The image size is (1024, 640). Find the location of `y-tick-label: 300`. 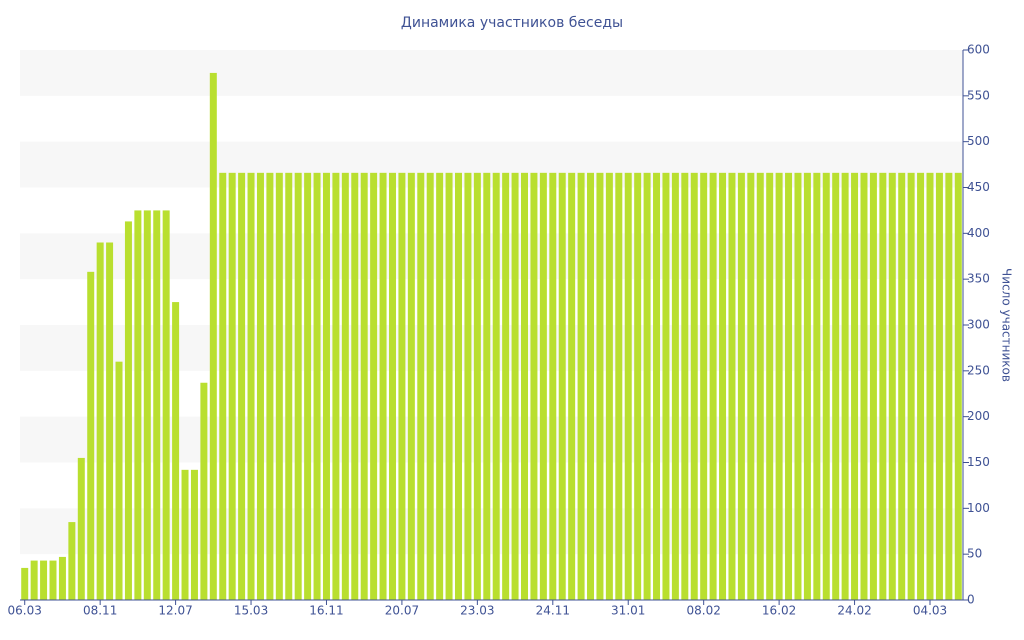

y-tick-label: 300 is located at coordinates (978, 325).